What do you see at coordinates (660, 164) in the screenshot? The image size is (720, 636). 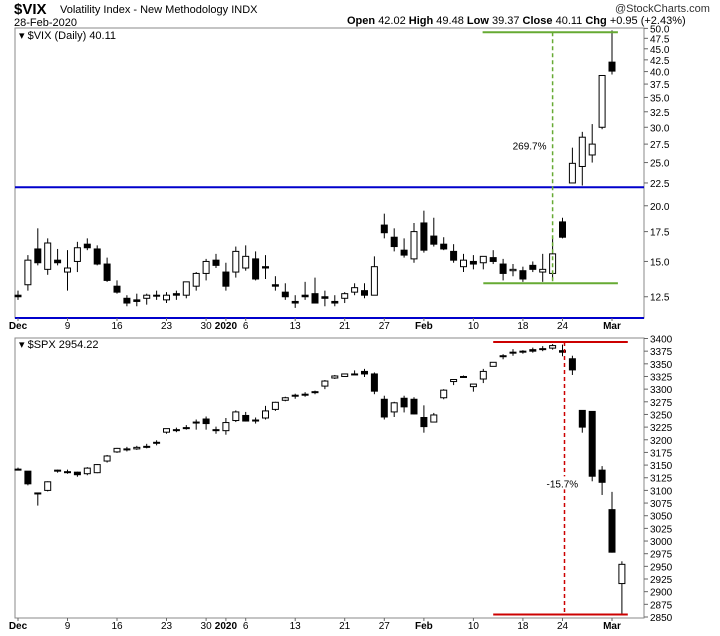 I see `vix-y-tick-label: 25.0` at bounding box center [660, 164].